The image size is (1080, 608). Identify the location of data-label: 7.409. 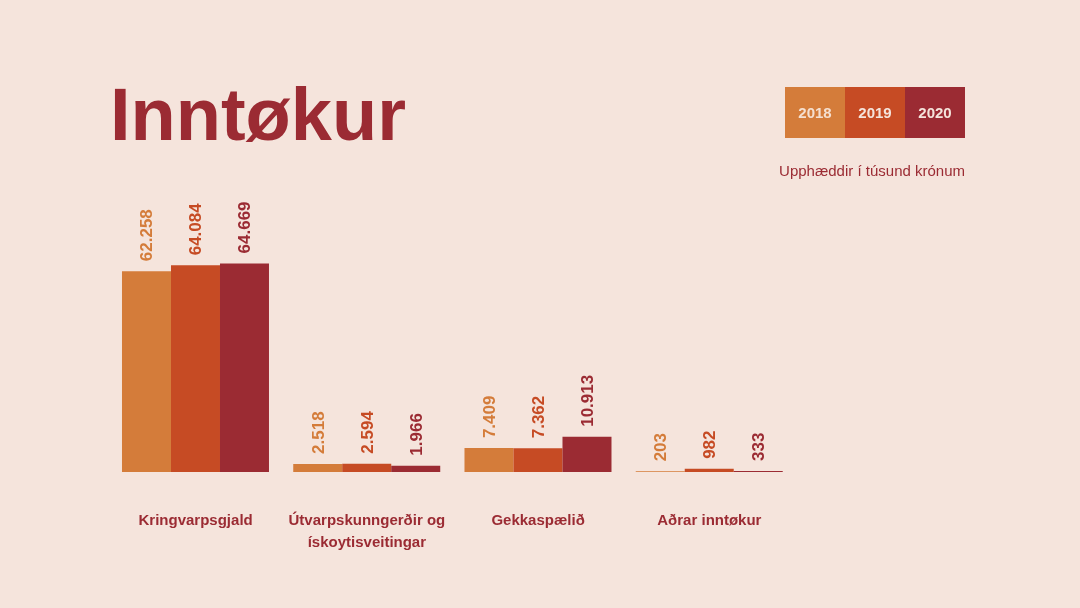
(489, 417).